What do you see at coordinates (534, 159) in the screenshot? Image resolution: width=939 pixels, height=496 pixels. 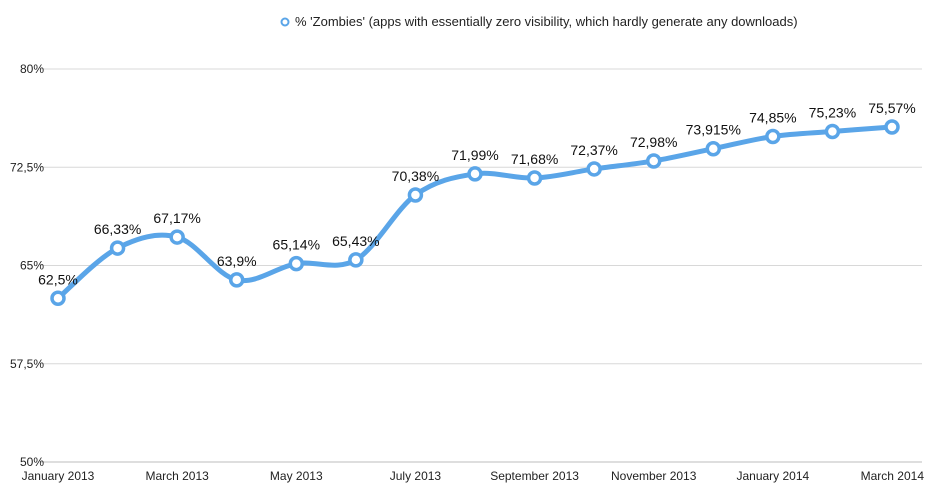 I see `data-label: 71,68%` at bounding box center [534, 159].